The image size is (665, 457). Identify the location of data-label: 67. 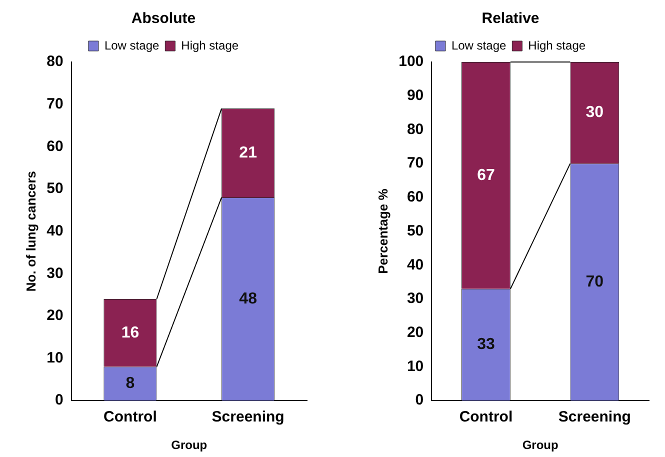
(486, 175).